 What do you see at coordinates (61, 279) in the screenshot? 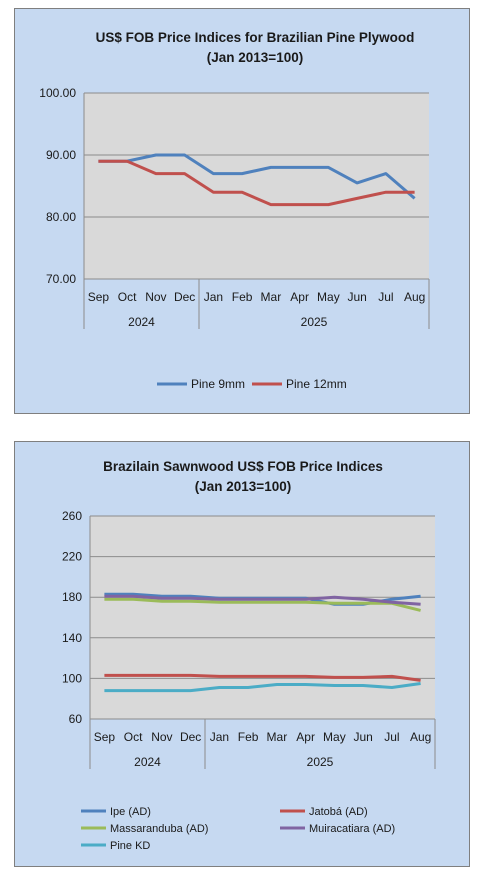
I see `y-tick-label: 70.00` at bounding box center [61, 279].